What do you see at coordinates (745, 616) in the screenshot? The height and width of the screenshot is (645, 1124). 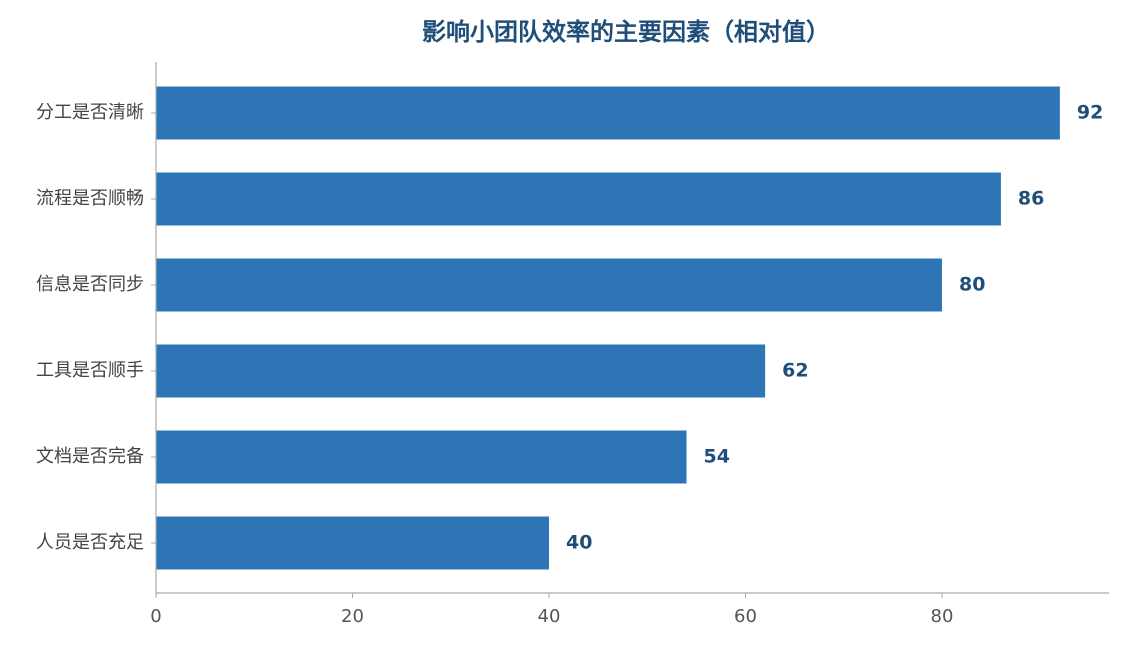 I see `x-tick-label: 60` at bounding box center [745, 616].